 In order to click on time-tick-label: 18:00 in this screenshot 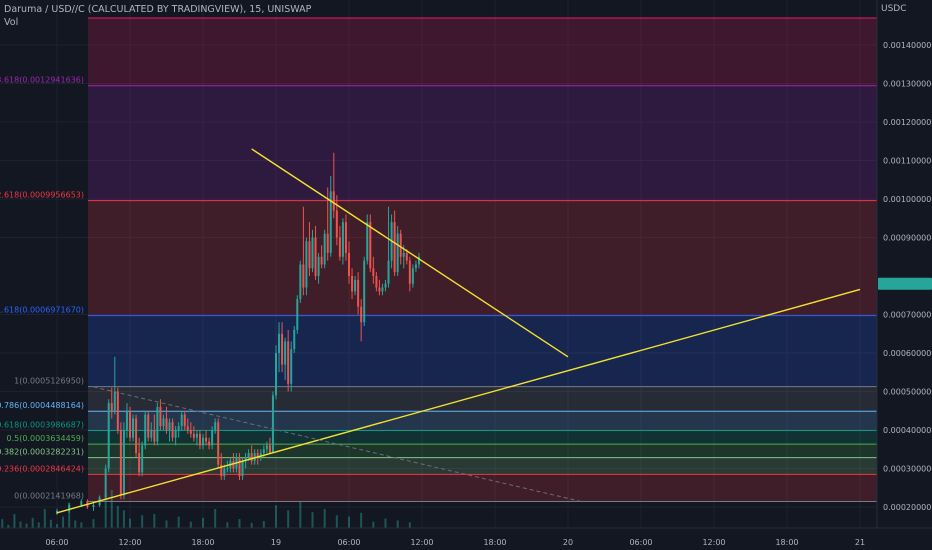, I will do `click(494, 542)`.